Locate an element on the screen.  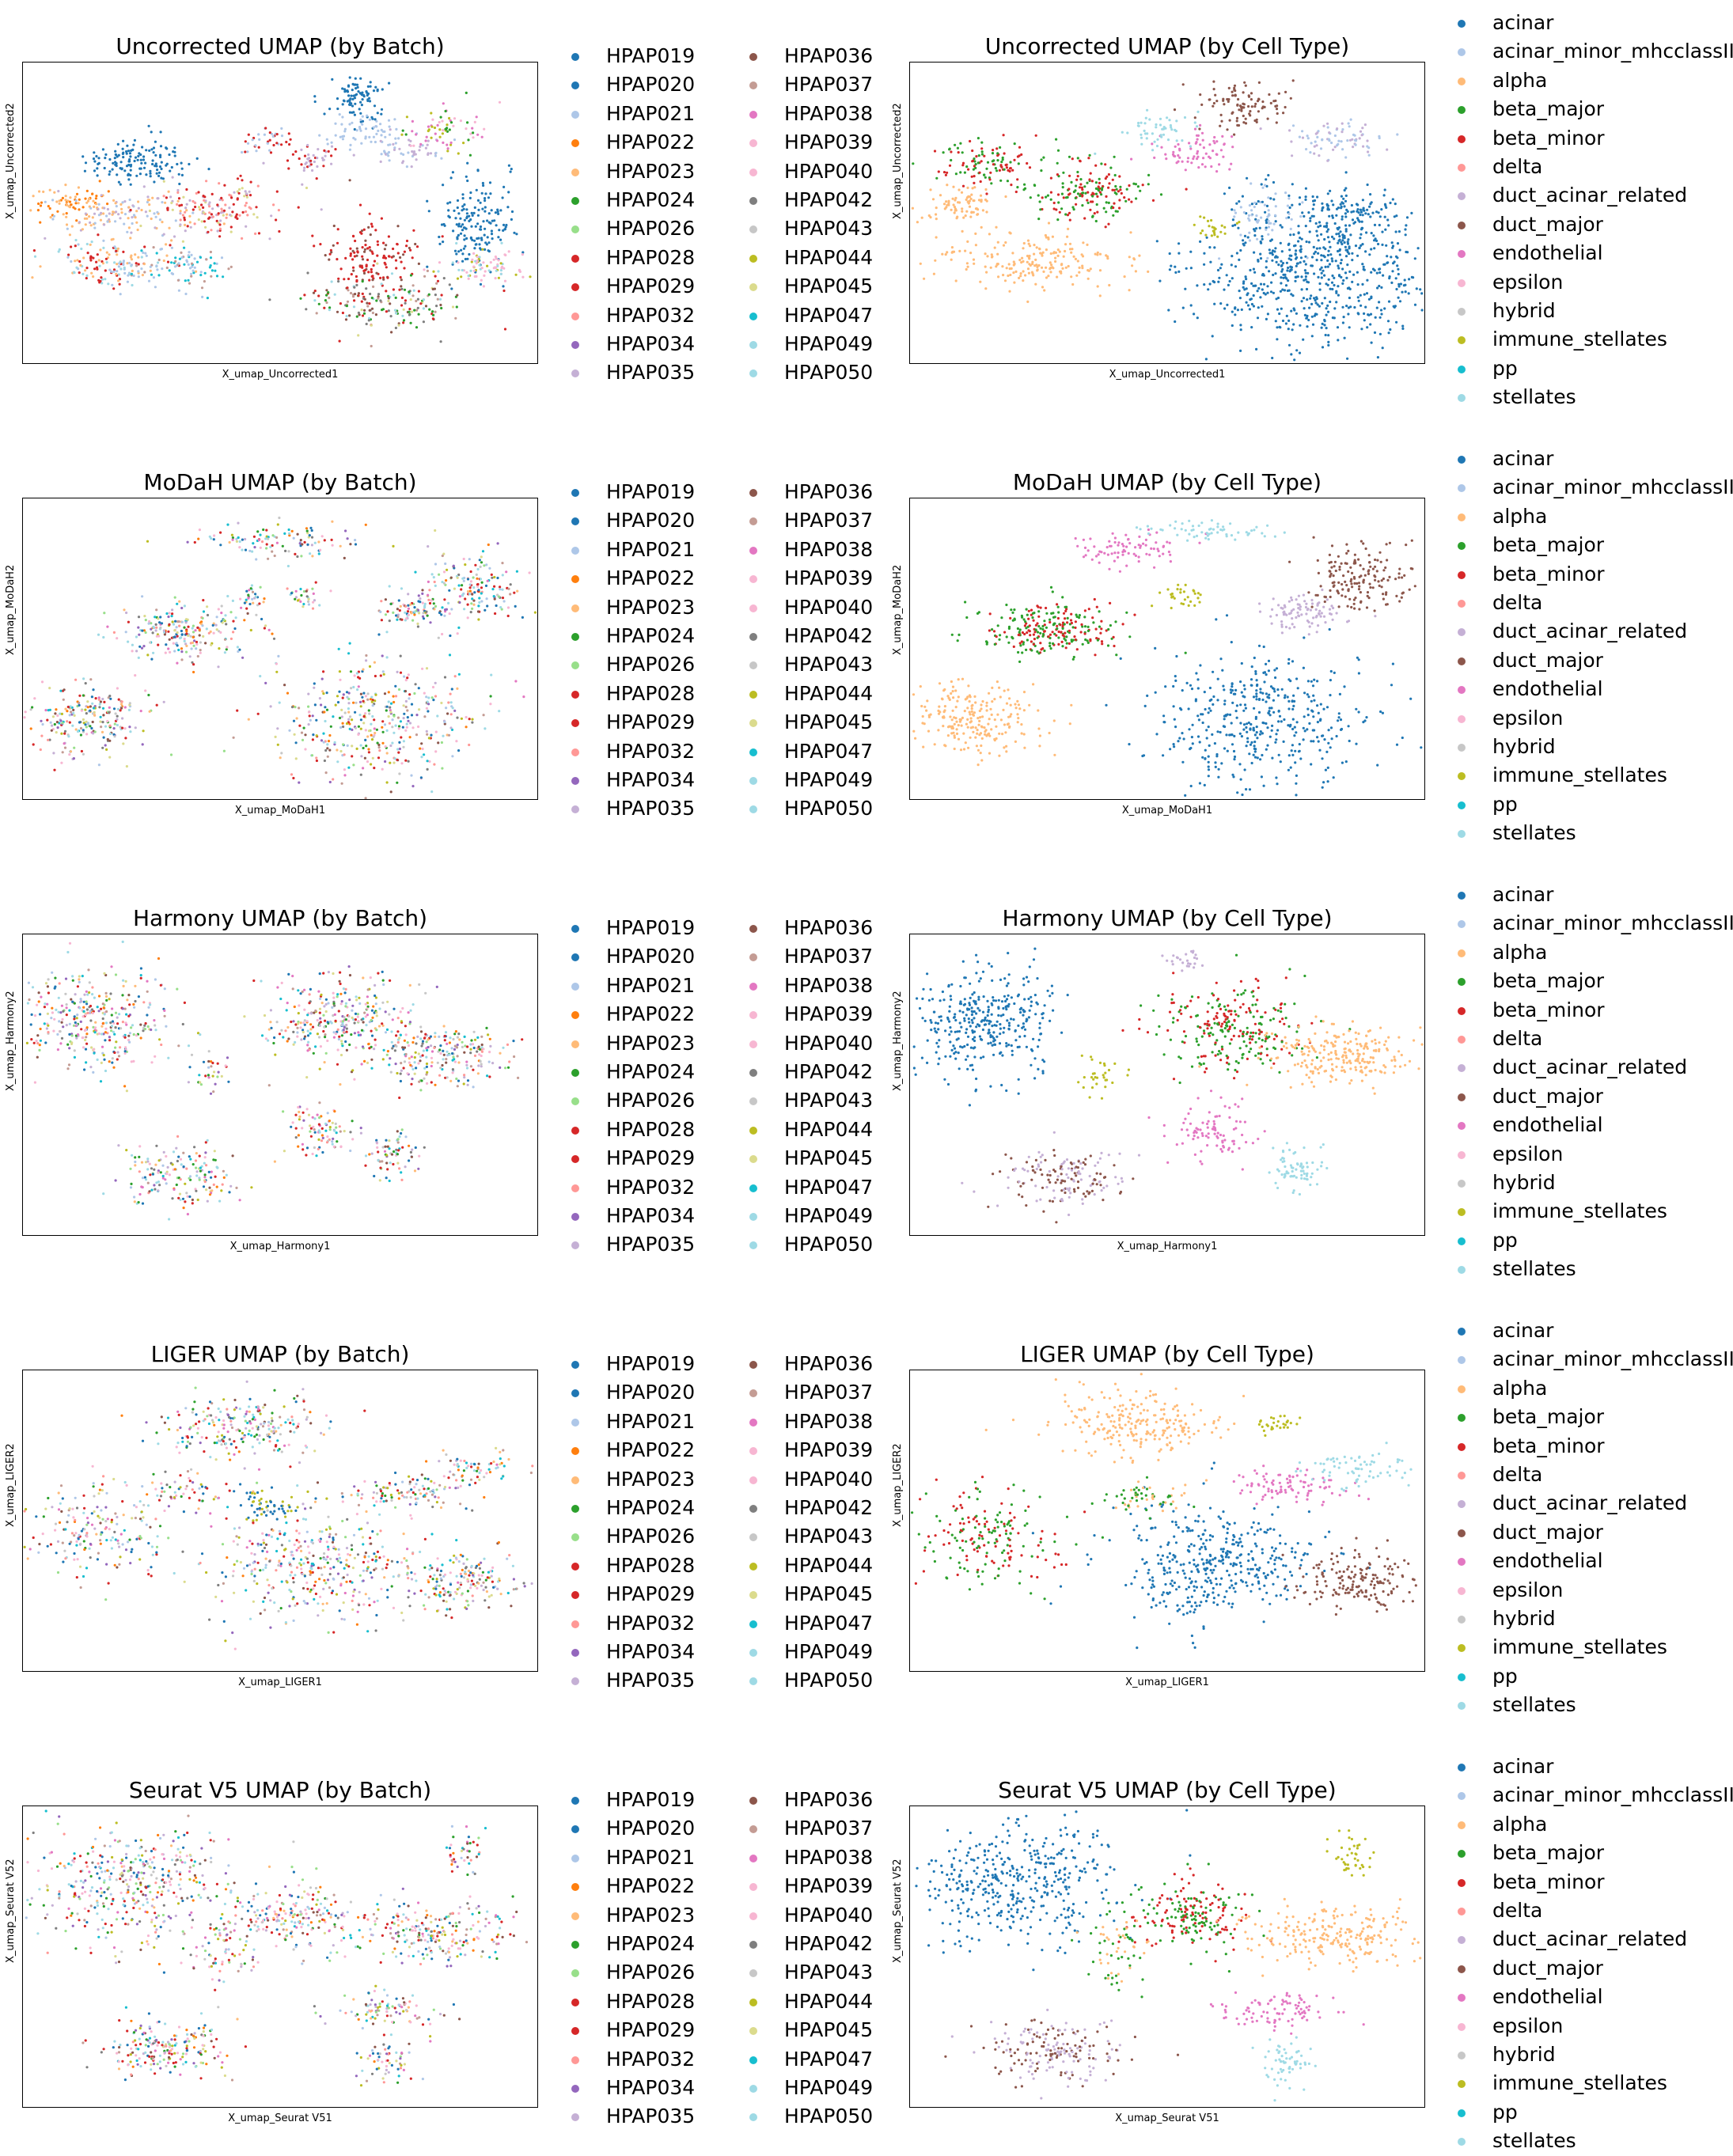
legend-label: HPAP050 is located at coordinates (829, 373).